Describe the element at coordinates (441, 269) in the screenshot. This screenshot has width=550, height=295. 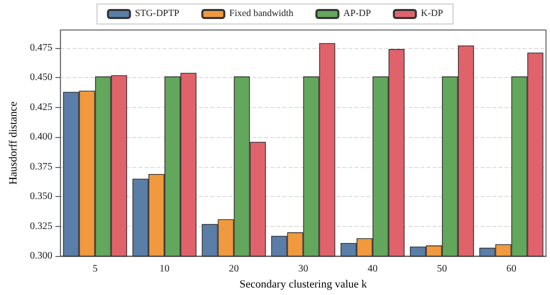
I see `x-tick-label: 50` at that location.